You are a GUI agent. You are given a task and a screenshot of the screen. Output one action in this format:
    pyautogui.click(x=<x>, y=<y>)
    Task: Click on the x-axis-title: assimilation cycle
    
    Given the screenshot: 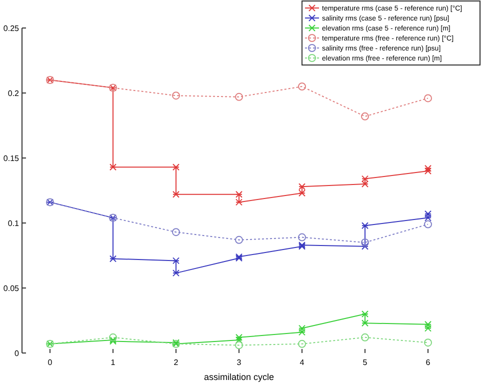 What is the action you would take?
    pyautogui.click(x=239, y=377)
    